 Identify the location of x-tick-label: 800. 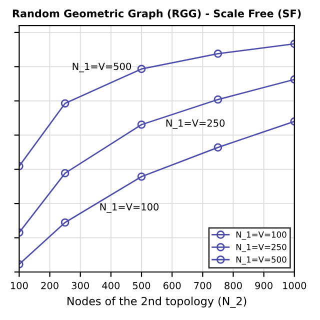
(233, 286).